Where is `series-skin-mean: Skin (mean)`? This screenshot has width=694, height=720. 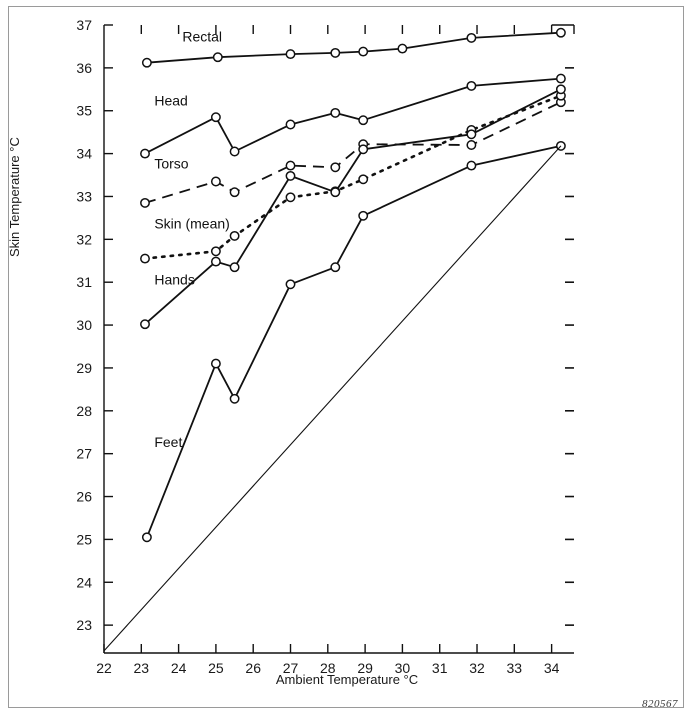
series-skin-mean: Skin (mean) is located at coordinates (353, 177).